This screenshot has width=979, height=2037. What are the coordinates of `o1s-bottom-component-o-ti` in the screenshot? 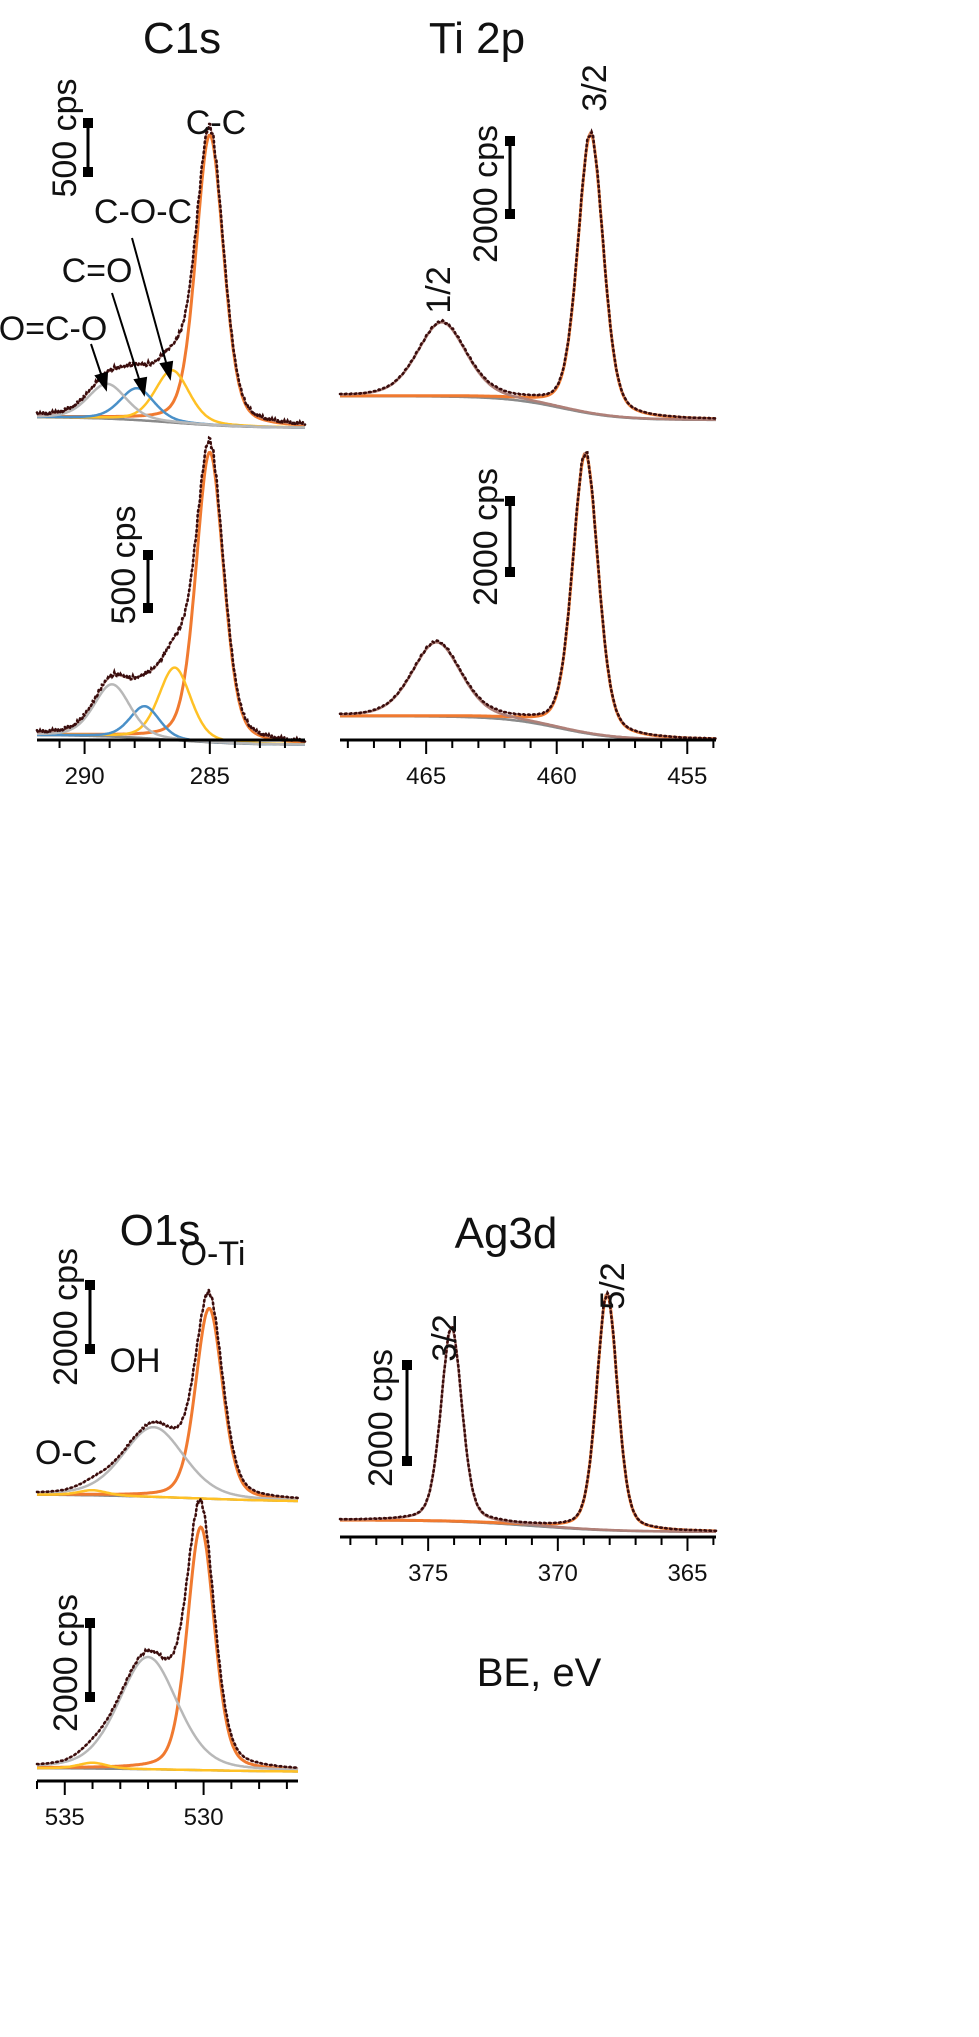 It's located at (168, 1648).